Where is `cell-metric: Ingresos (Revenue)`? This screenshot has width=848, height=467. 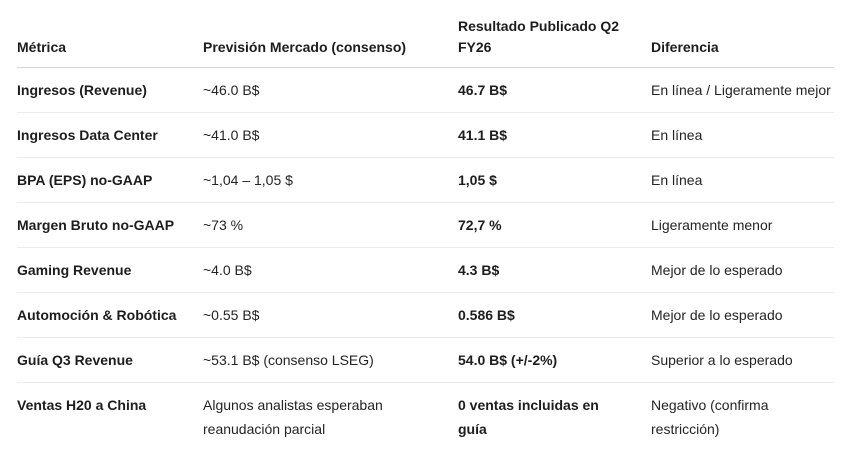
cell-metric: Ingresos (Revenue) is located at coordinates (110, 90).